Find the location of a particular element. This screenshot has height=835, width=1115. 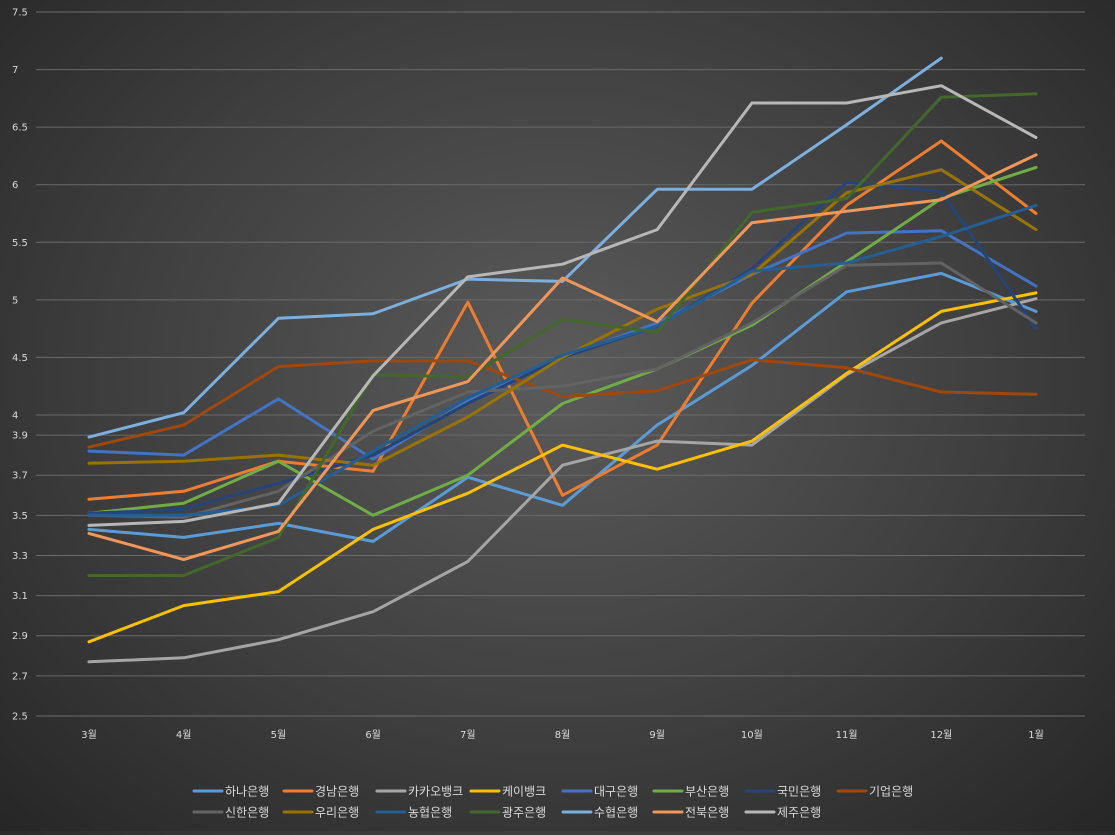

y-tick-label: 3.1 is located at coordinates (20, 596).